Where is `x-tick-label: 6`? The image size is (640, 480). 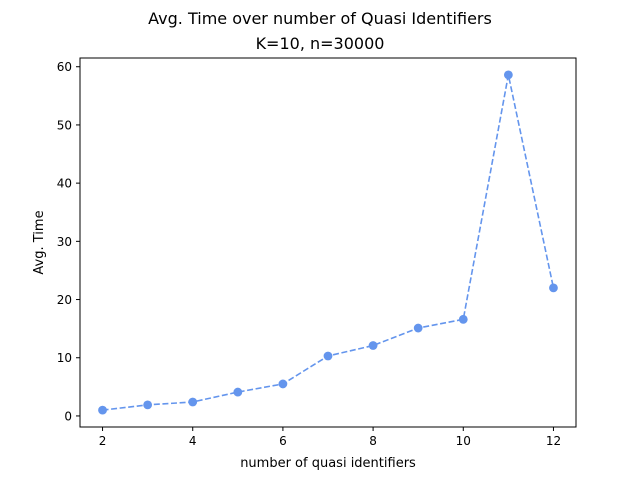
x-tick-label: 6 is located at coordinates (283, 441).